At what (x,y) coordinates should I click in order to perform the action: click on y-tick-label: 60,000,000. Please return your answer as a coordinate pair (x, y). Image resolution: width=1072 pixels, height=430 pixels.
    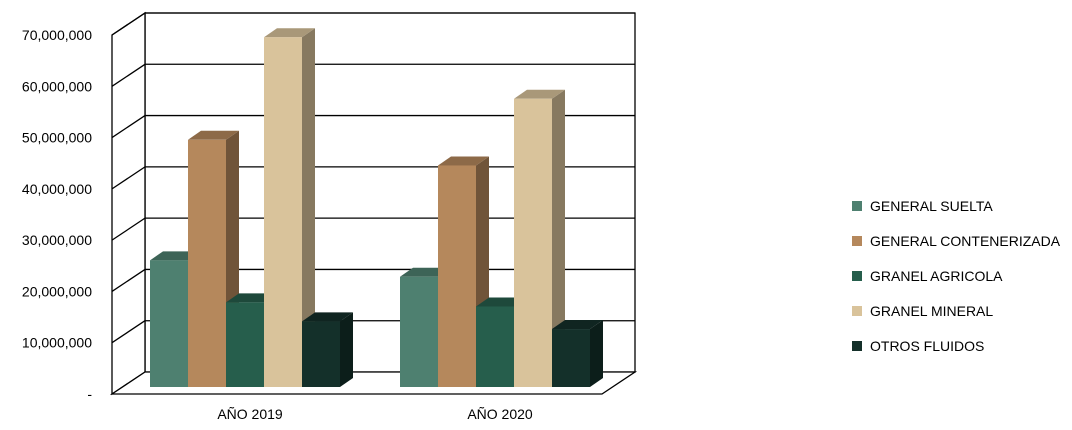
    Looking at the image, I should click on (57, 86).